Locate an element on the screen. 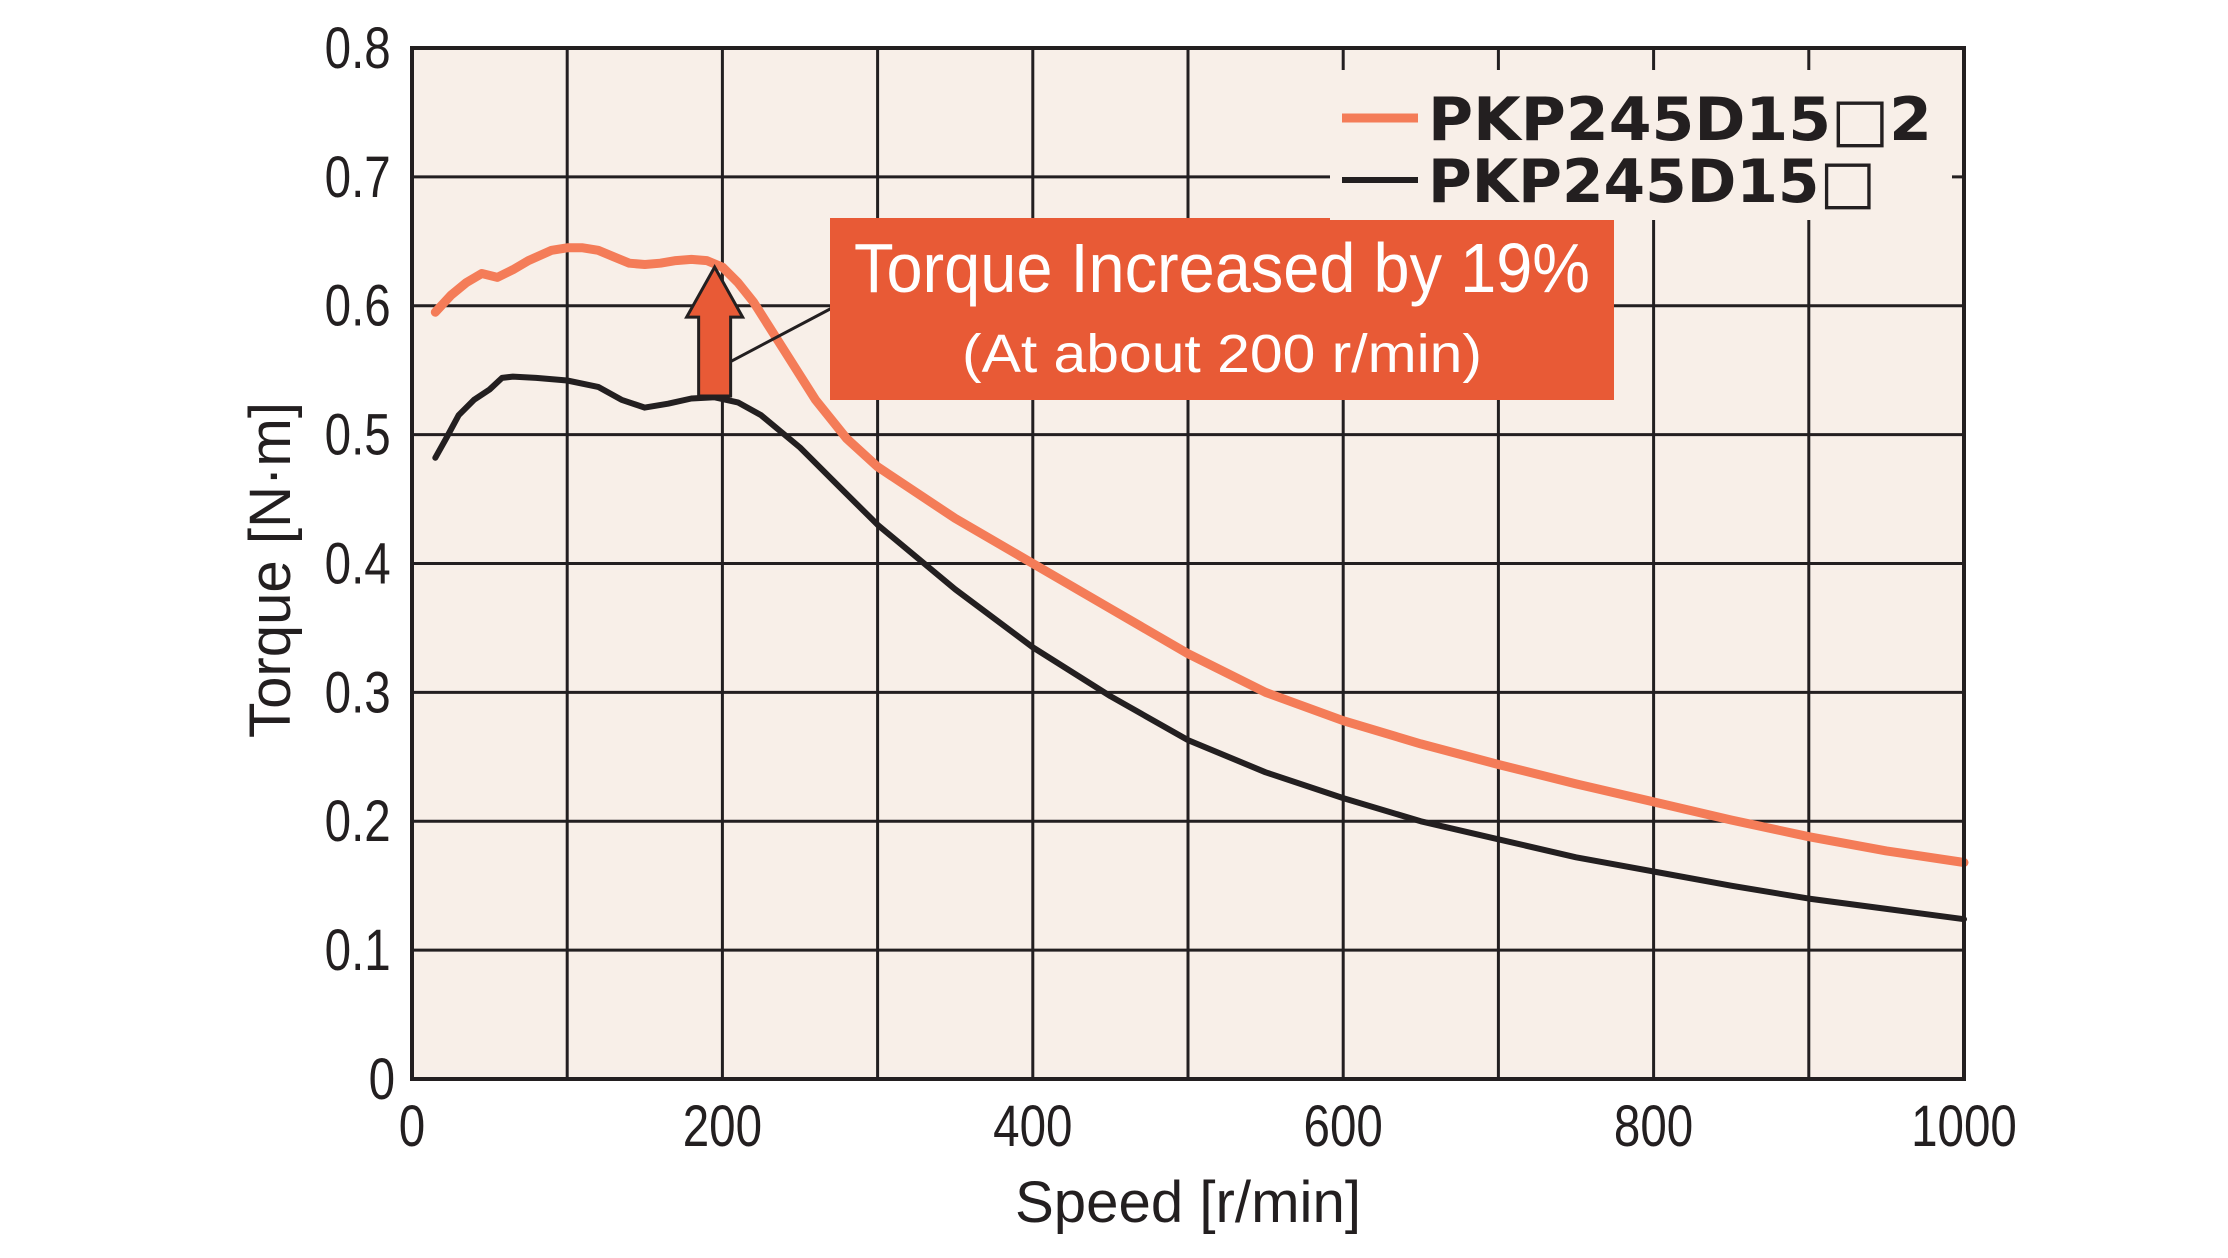 The image size is (2228, 1258). y-tick-label: 0.4 is located at coordinates (358, 564).